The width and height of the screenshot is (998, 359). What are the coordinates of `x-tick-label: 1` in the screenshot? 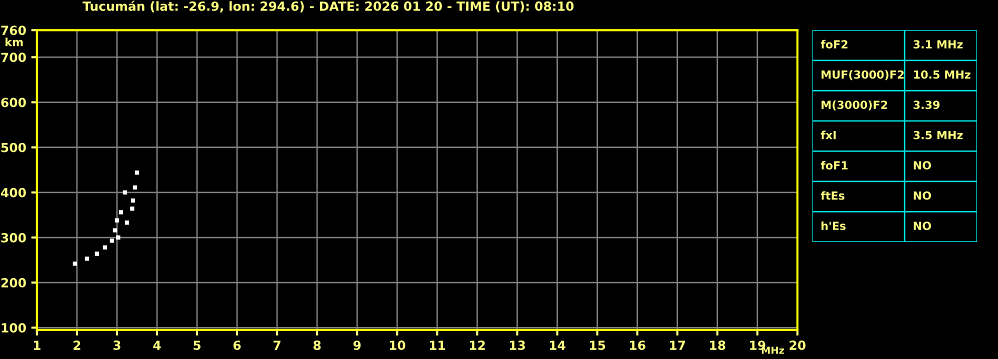 It's located at (37, 345).